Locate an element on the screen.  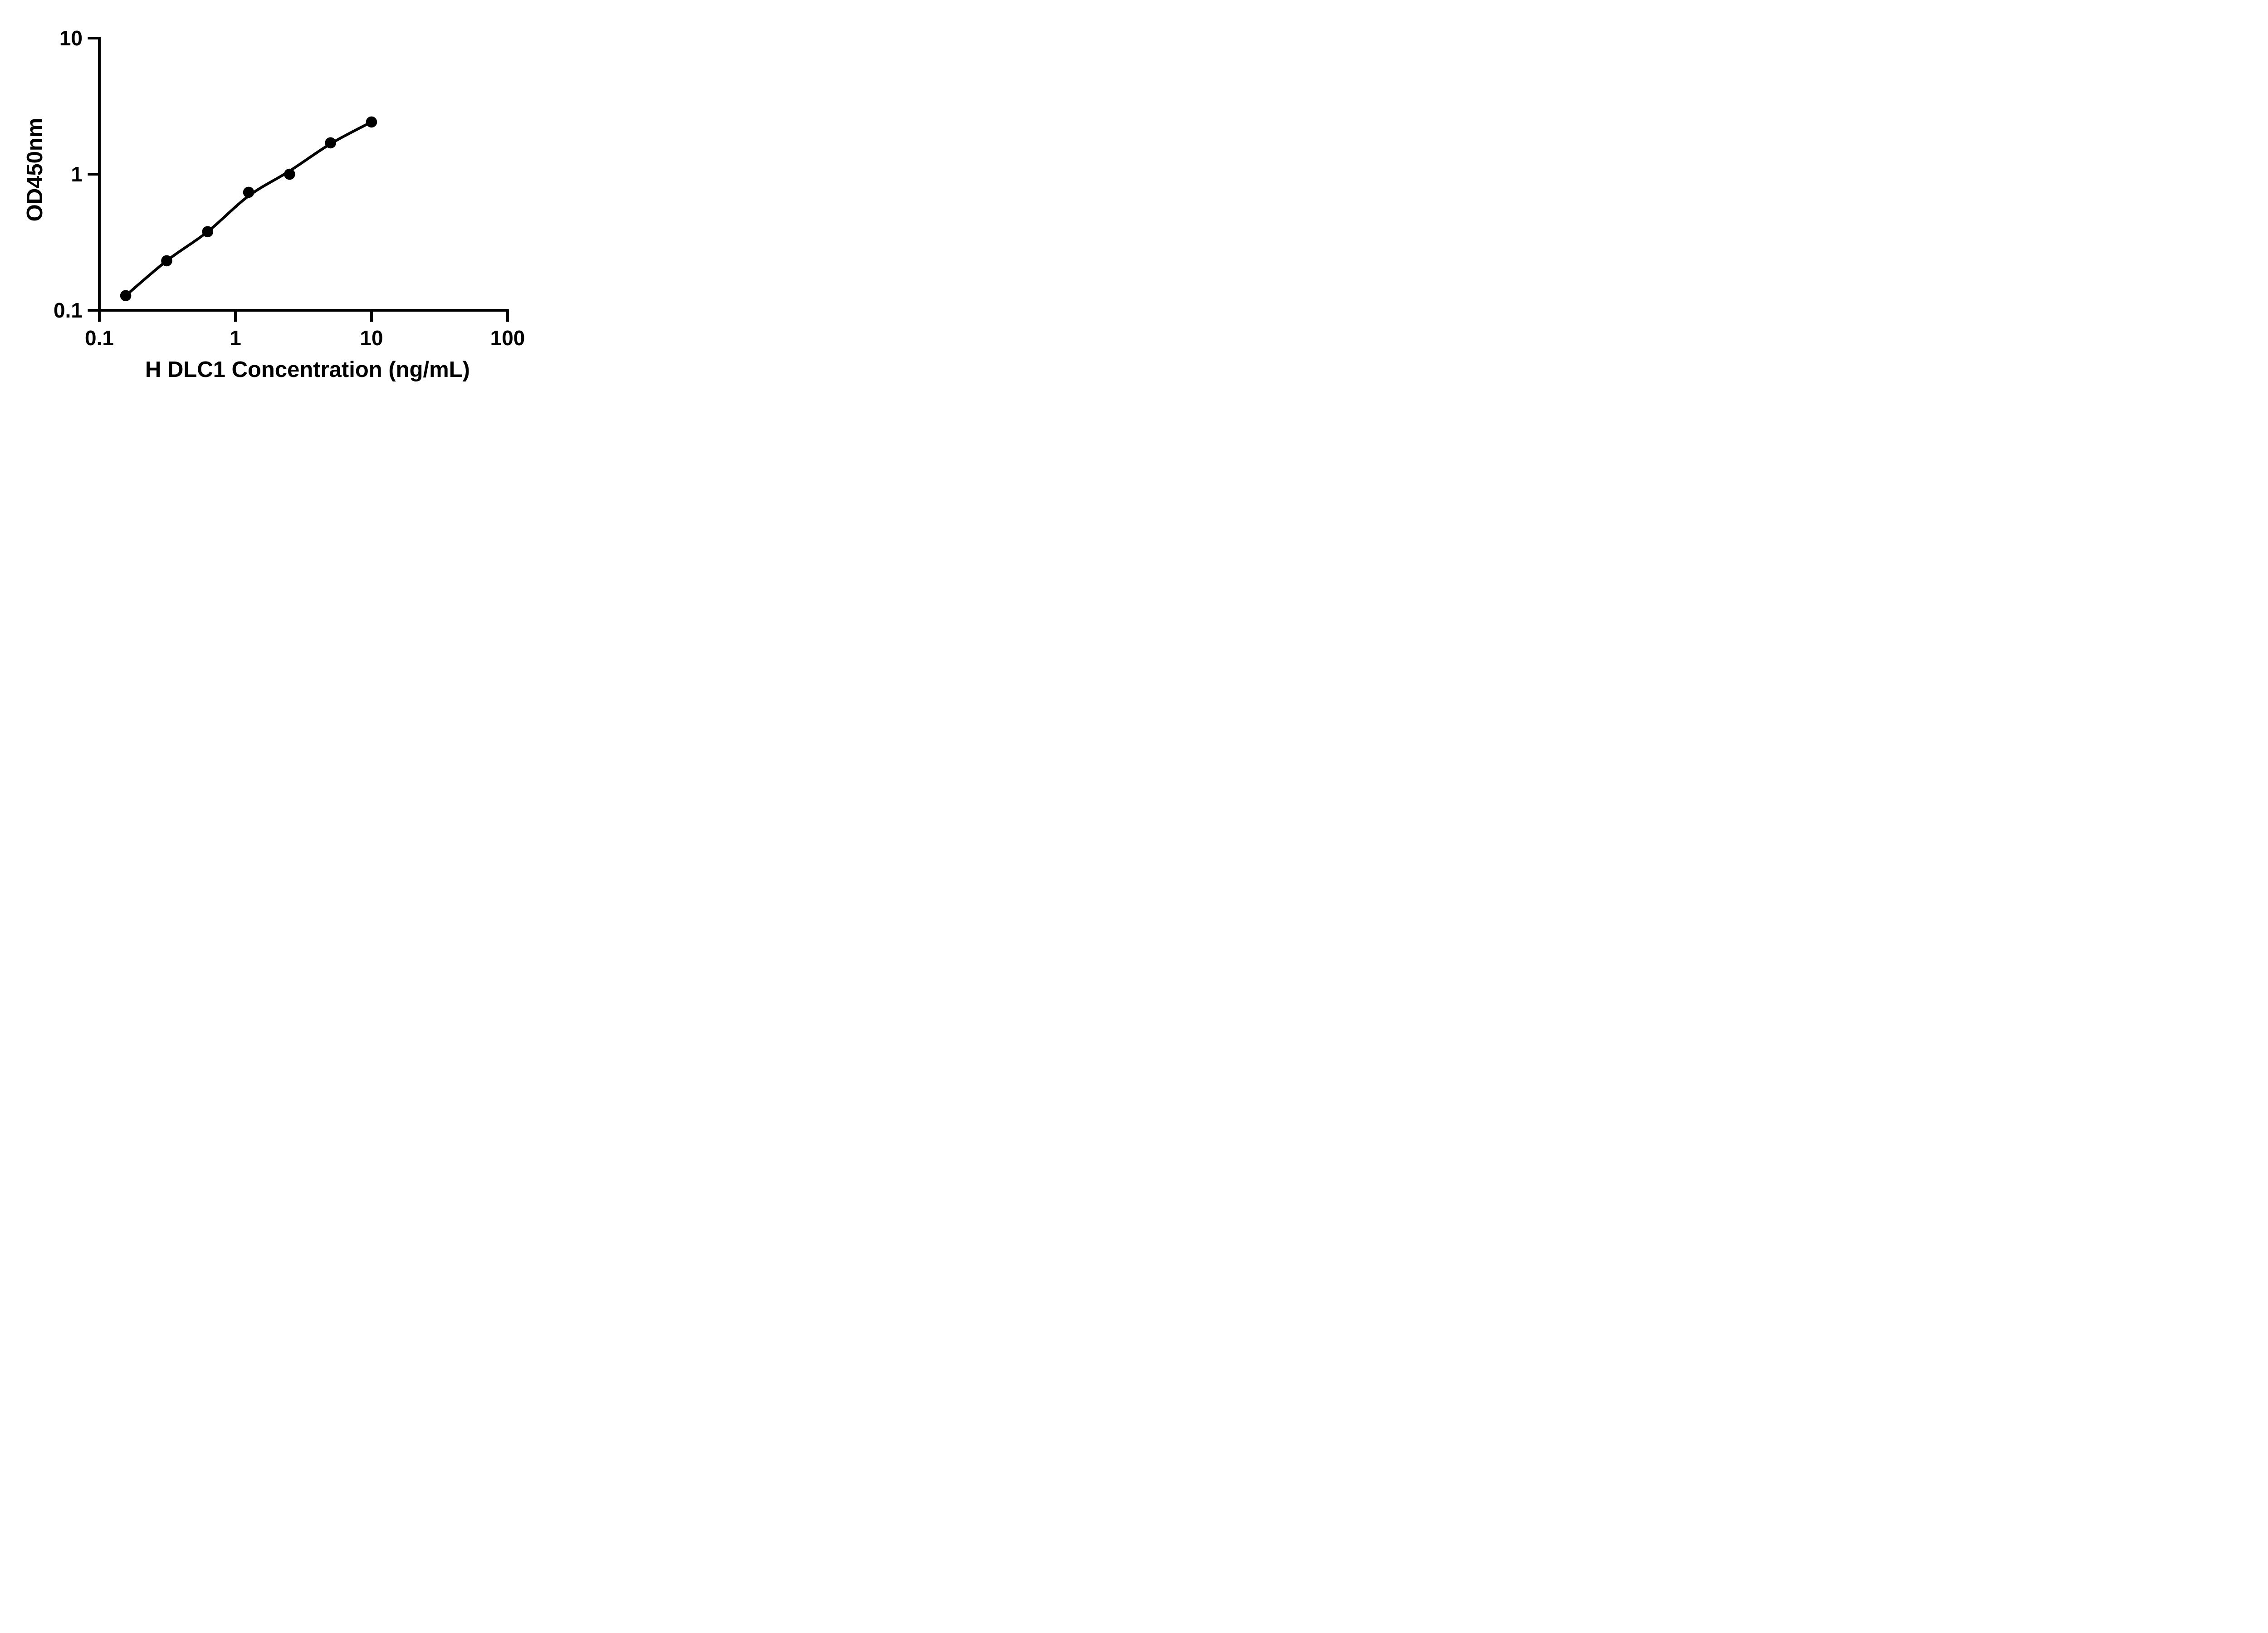
x-tick-label: 0.1 is located at coordinates (99, 338).